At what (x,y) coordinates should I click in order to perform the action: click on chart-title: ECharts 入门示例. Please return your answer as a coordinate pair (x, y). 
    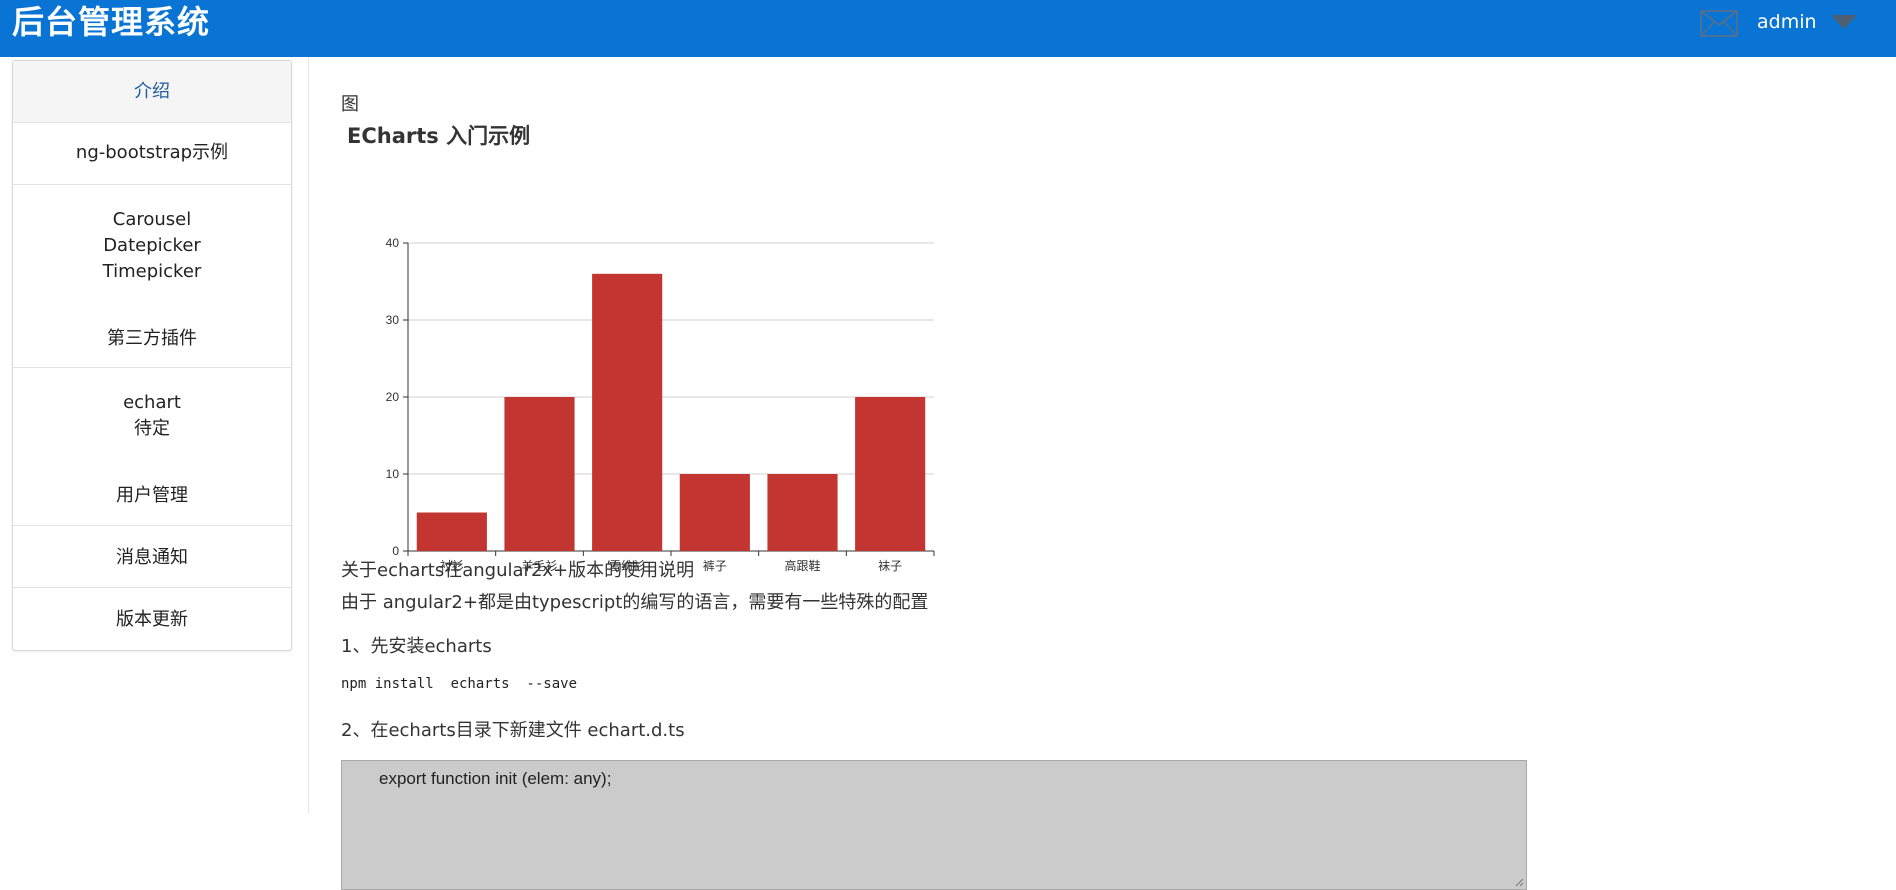
    Looking at the image, I should click on (439, 136).